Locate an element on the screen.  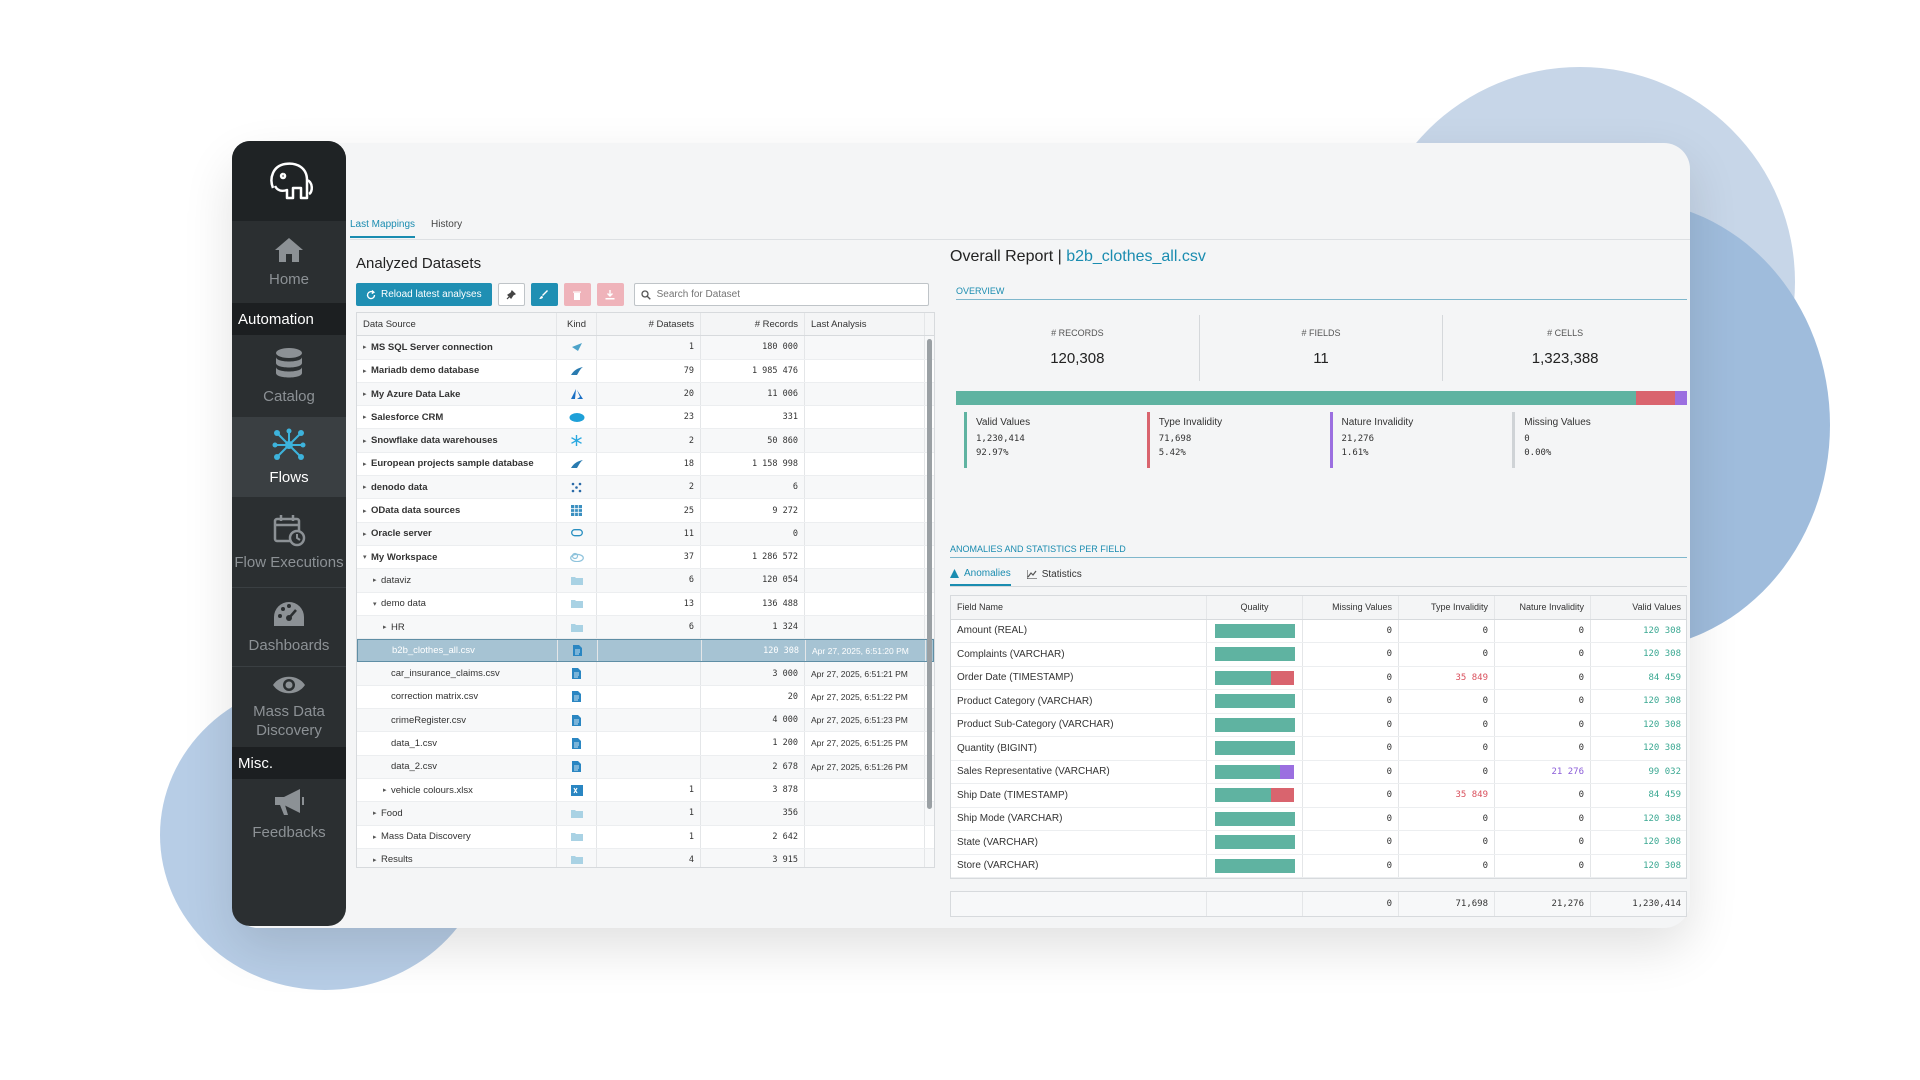
analyze-button is located at coordinates (544, 294).